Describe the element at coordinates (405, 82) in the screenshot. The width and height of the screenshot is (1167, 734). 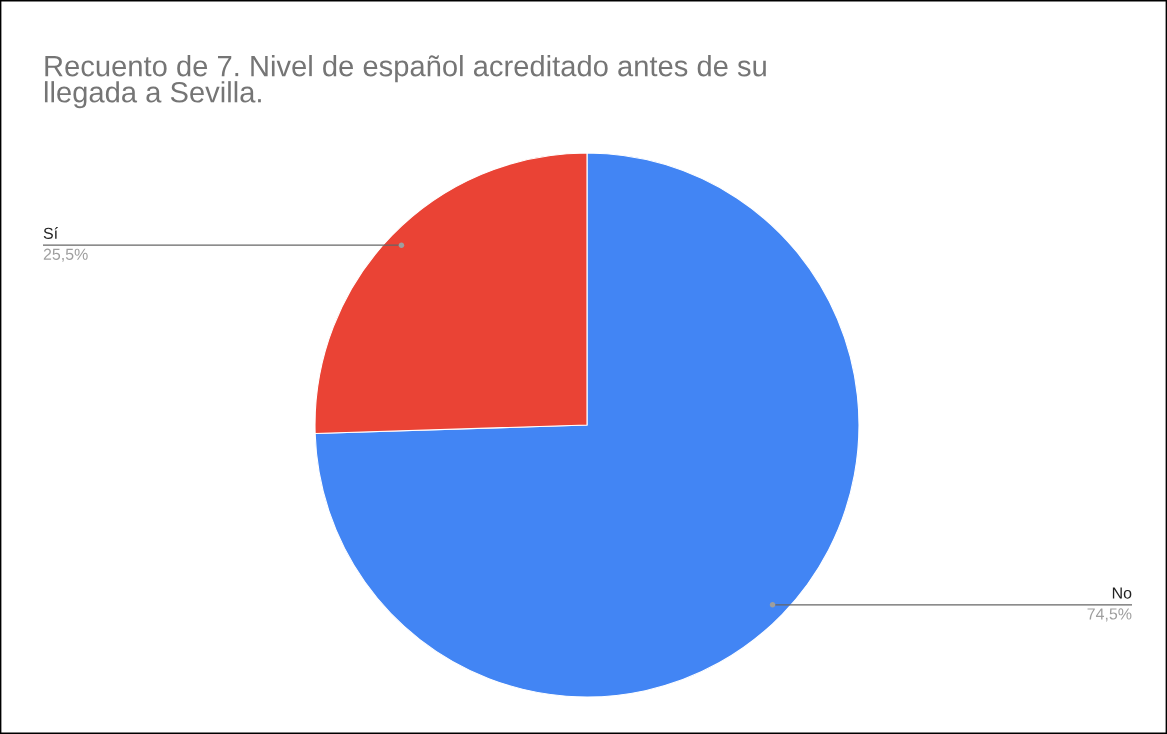
I see `chart-title: Recuento de 7. Nivel de español acreditado antes de su llegada a Sevilla.` at that location.